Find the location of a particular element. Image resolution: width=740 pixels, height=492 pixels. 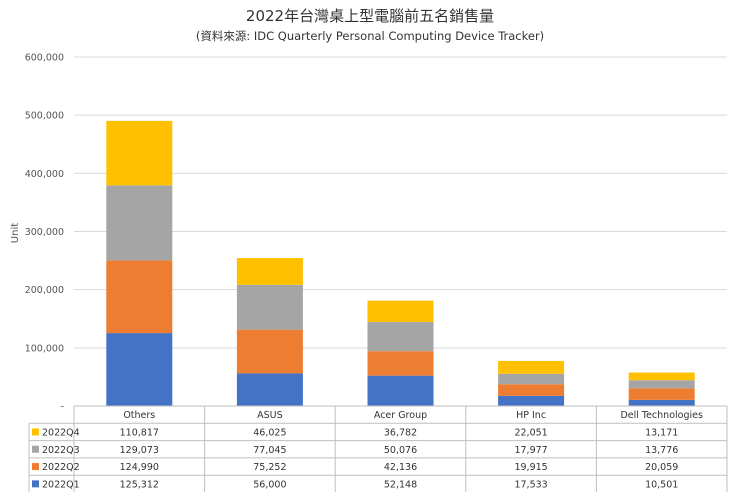

y-tick-label: 600,000 is located at coordinates (44, 58).